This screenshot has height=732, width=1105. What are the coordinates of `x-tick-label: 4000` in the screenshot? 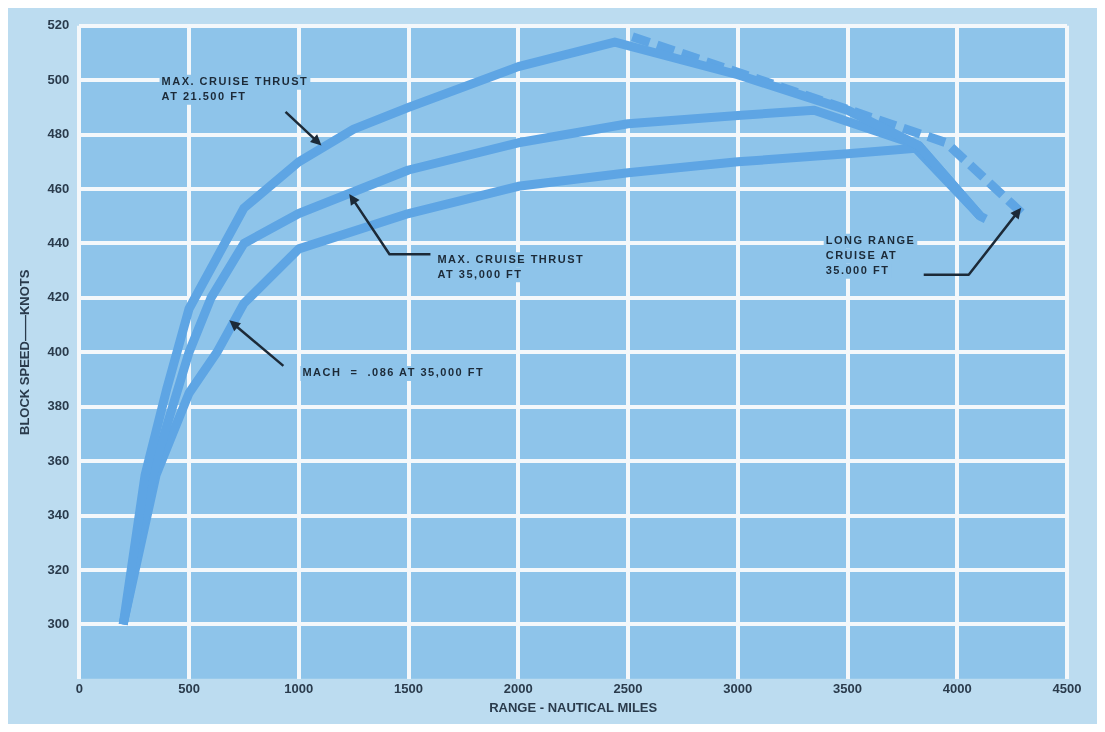 It's located at (957, 689).